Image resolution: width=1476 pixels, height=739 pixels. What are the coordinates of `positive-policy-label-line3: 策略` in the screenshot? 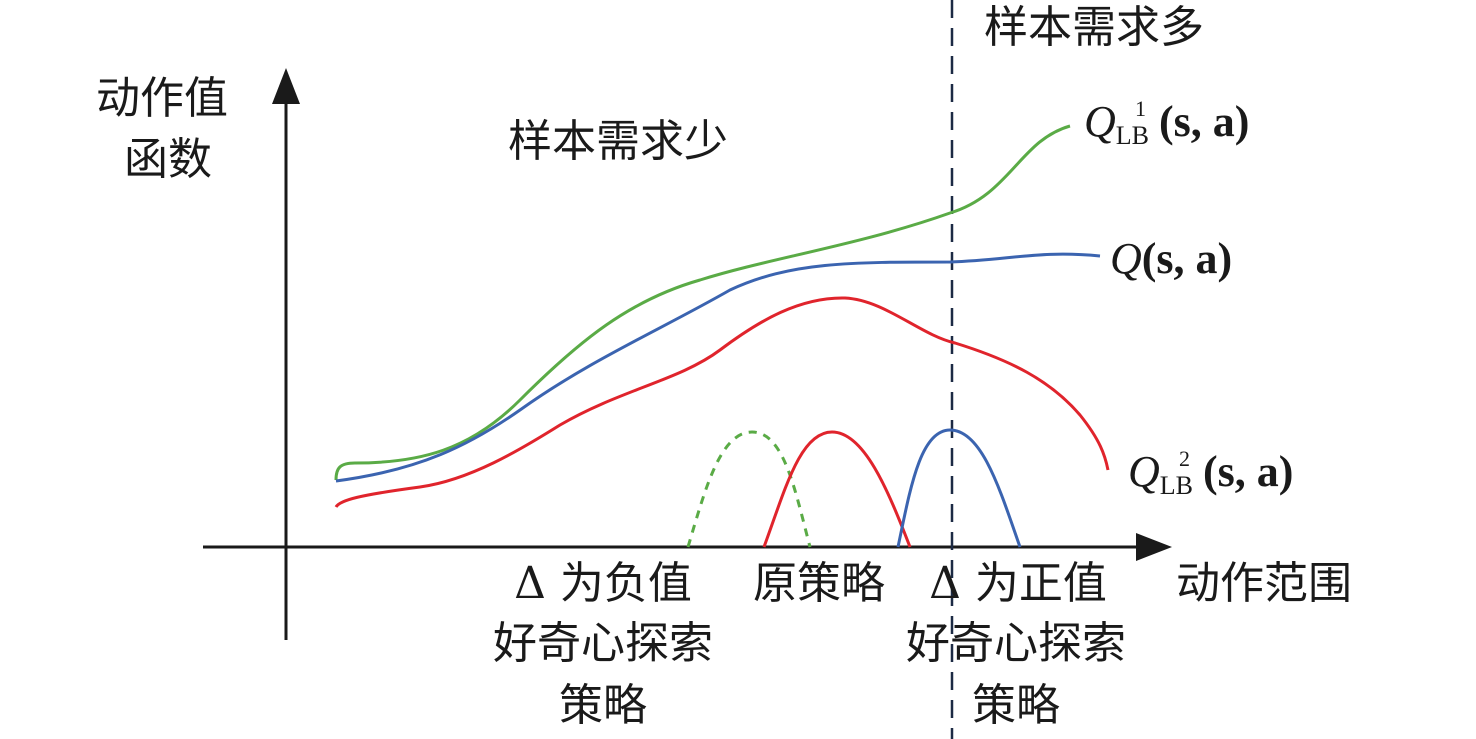 It's located at (1016, 706).